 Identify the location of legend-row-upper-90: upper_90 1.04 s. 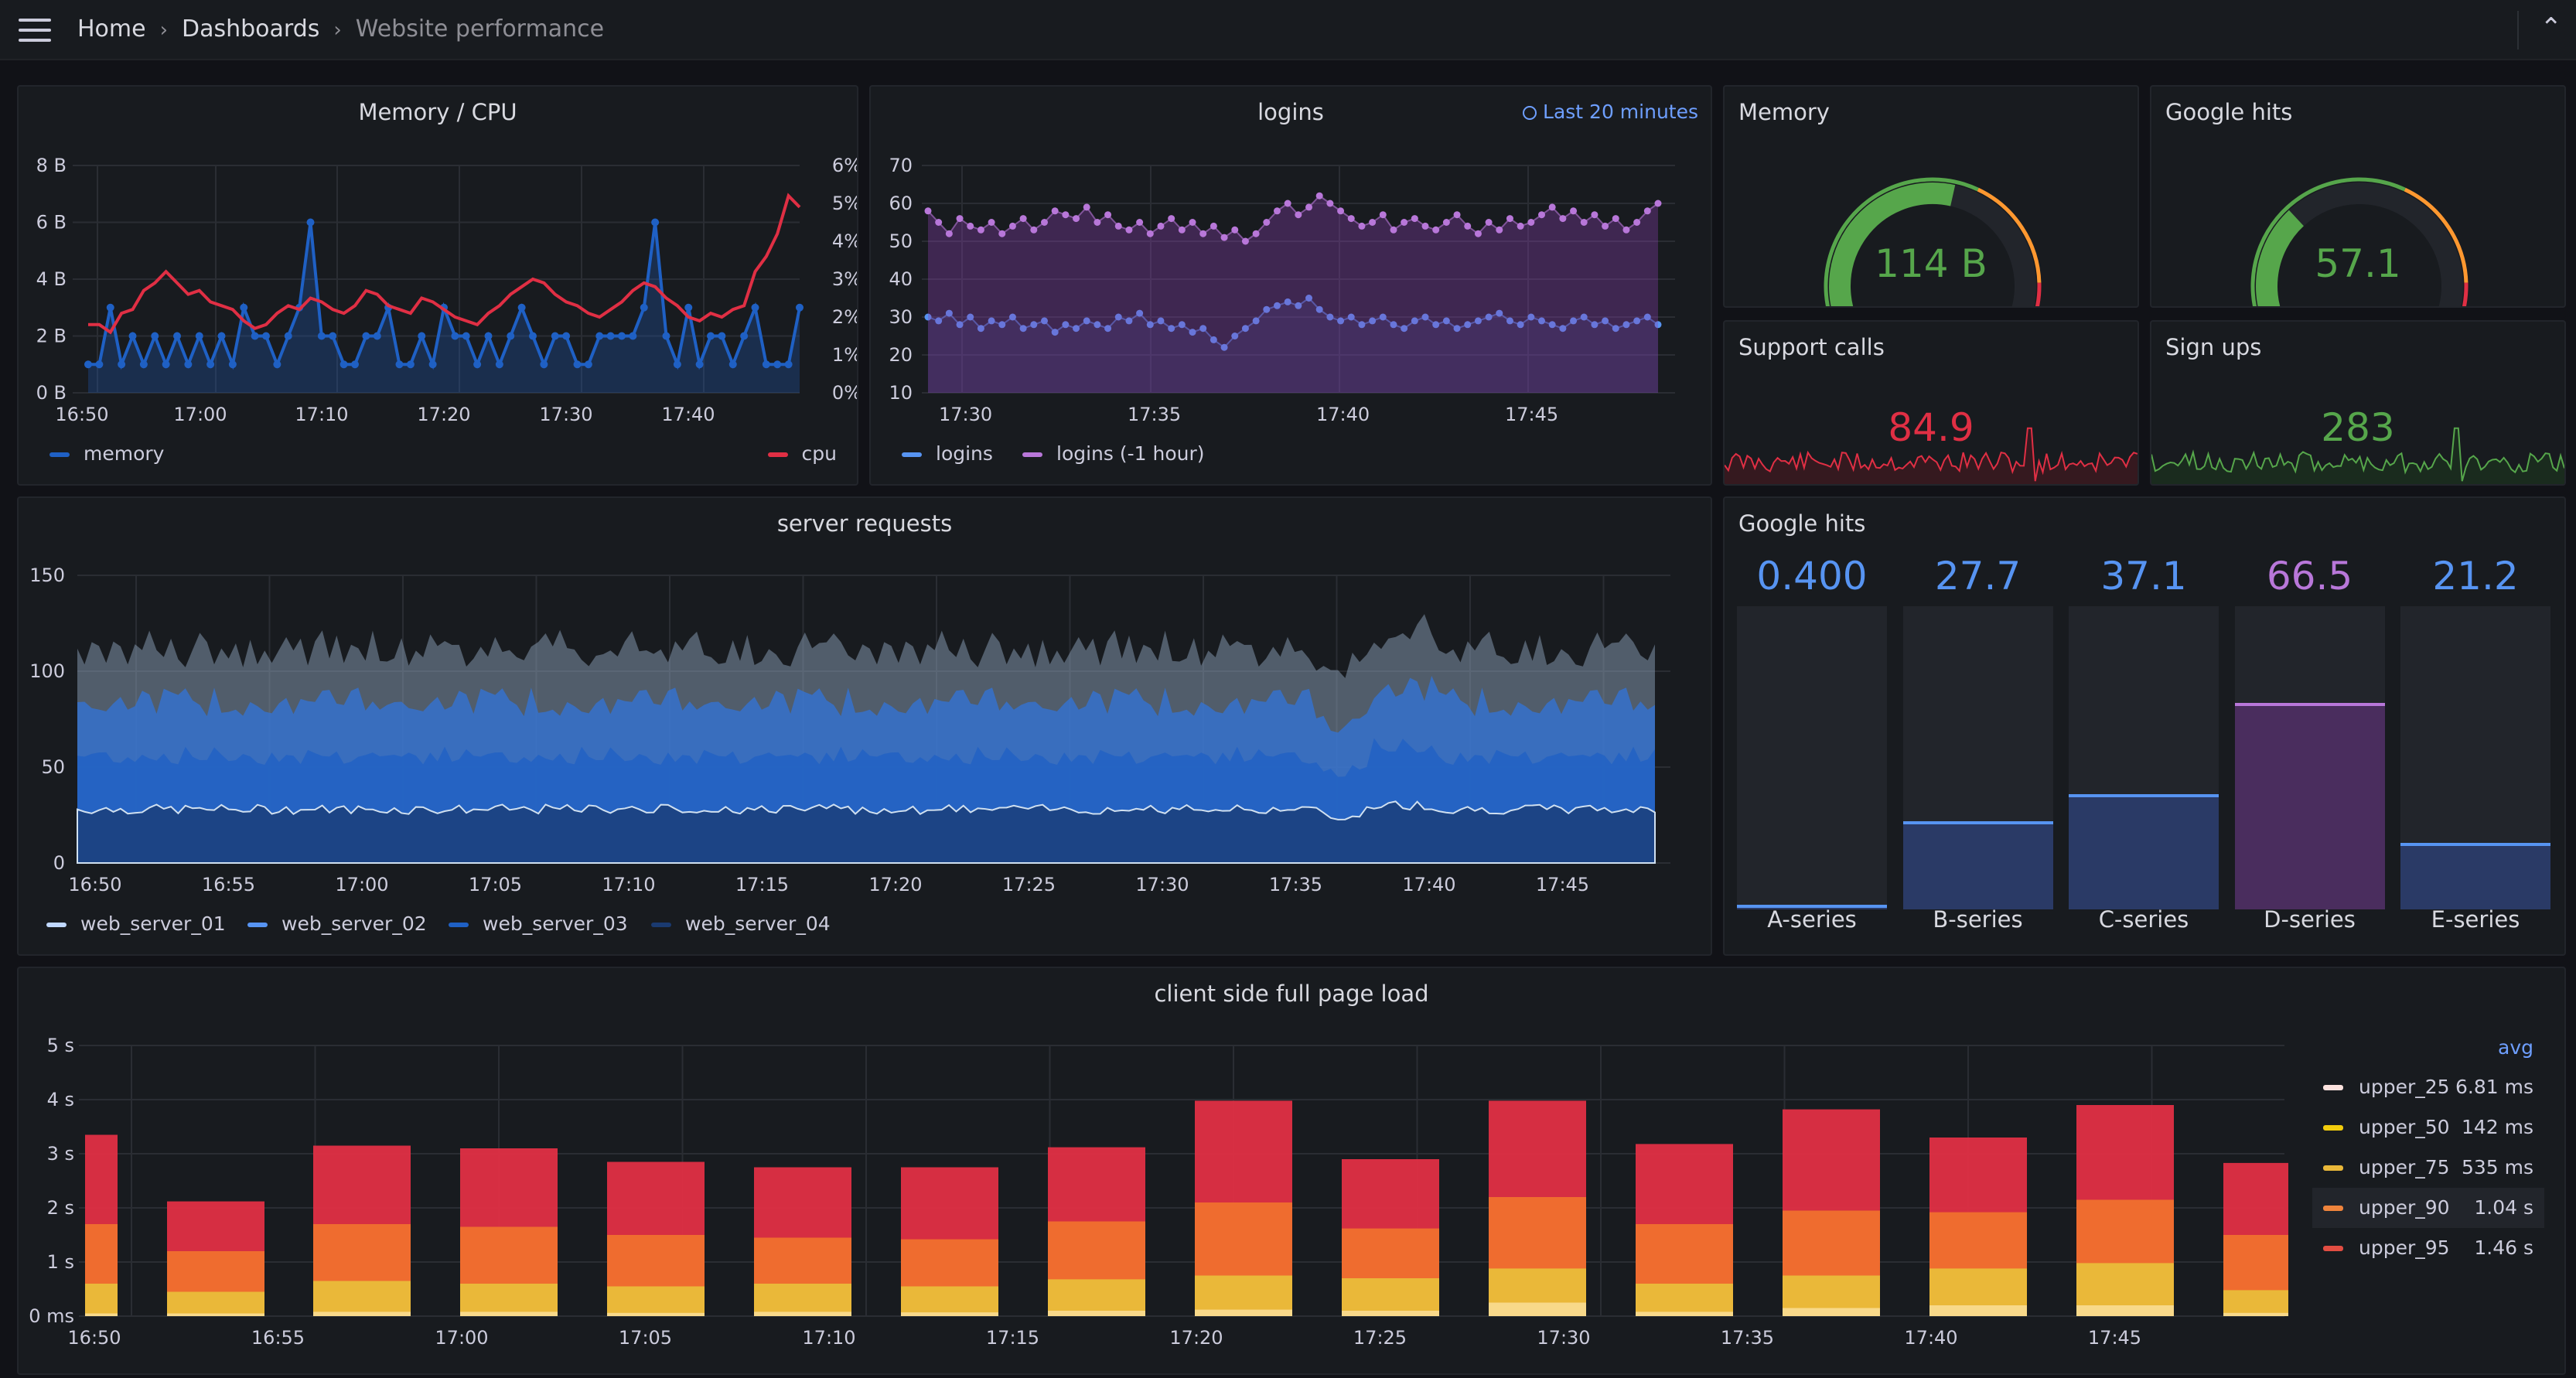
(2428, 1208).